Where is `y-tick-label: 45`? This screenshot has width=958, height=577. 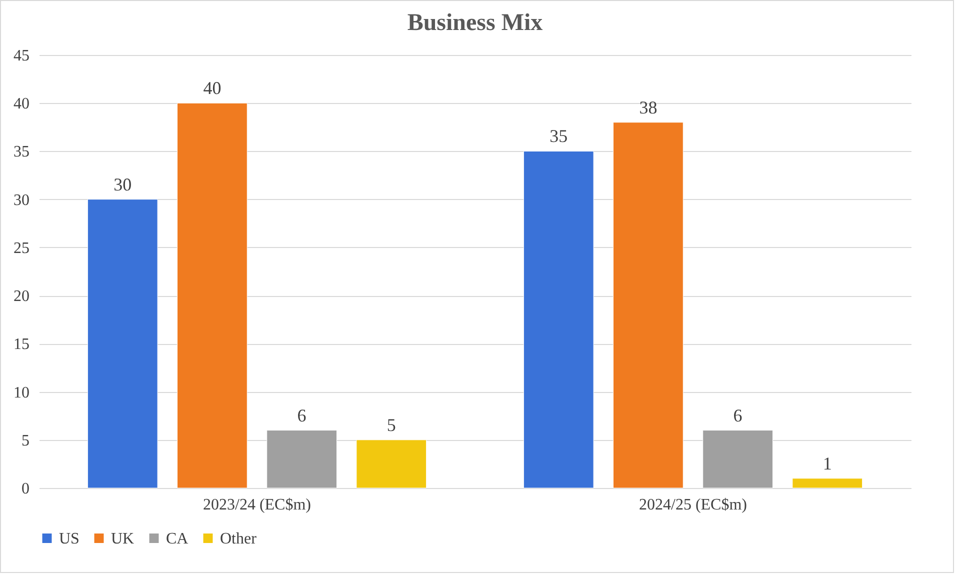
y-tick-label: 45 is located at coordinates (22, 56).